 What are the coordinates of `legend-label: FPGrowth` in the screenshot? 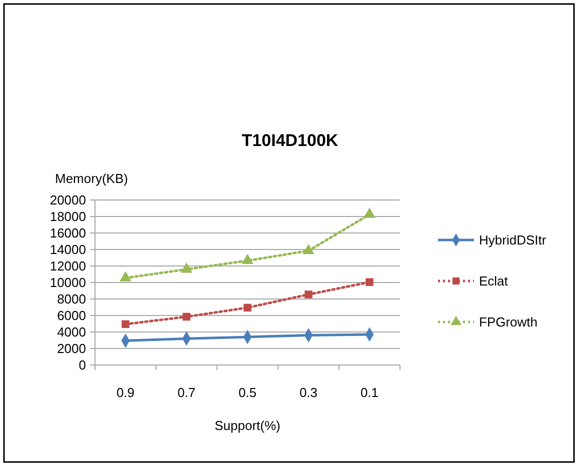 It's located at (508, 322).